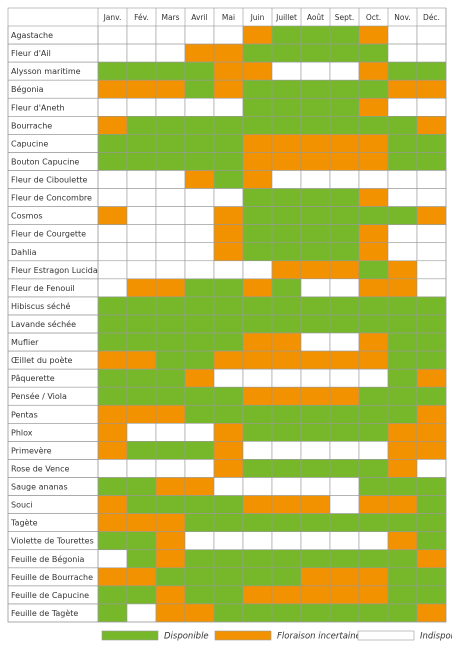 The image size is (452, 650). I want to click on row-name: Lavande séchée, so click(43, 324).